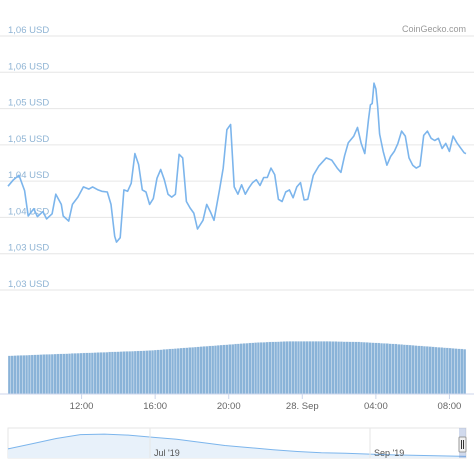  What do you see at coordinates (237, 446) in the screenshot?
I see `navigator-area` at bounding box center [237, 446].